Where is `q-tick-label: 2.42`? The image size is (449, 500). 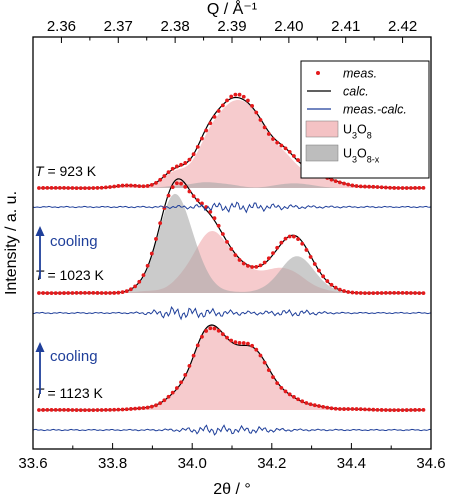 q-tick-label: 2.42 is located at coordinates (402, 26).